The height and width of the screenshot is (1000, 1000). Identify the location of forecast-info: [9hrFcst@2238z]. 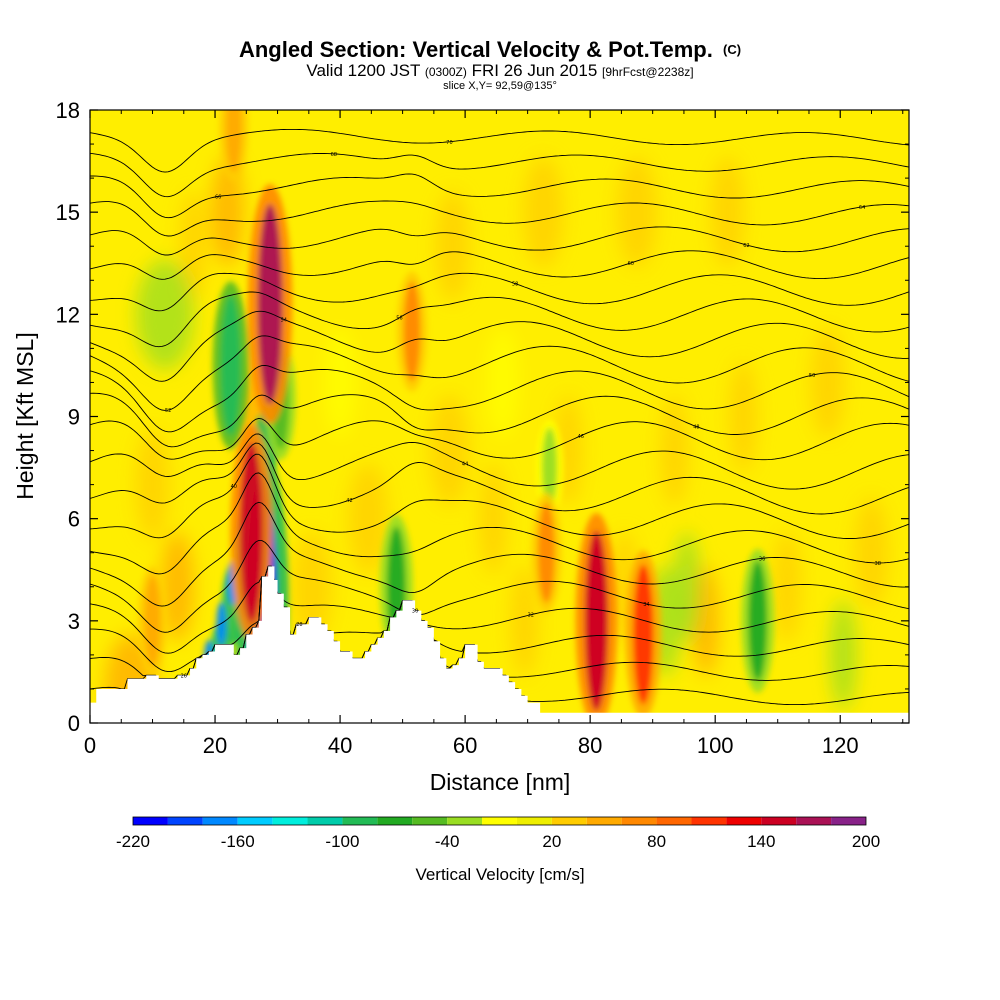
(648, 72).